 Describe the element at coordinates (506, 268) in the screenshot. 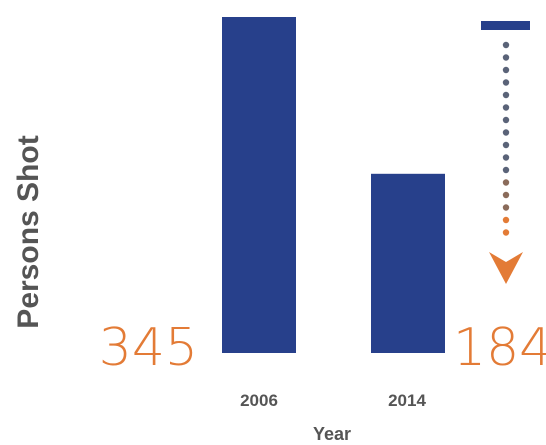

I see `arrow-head` at that location.